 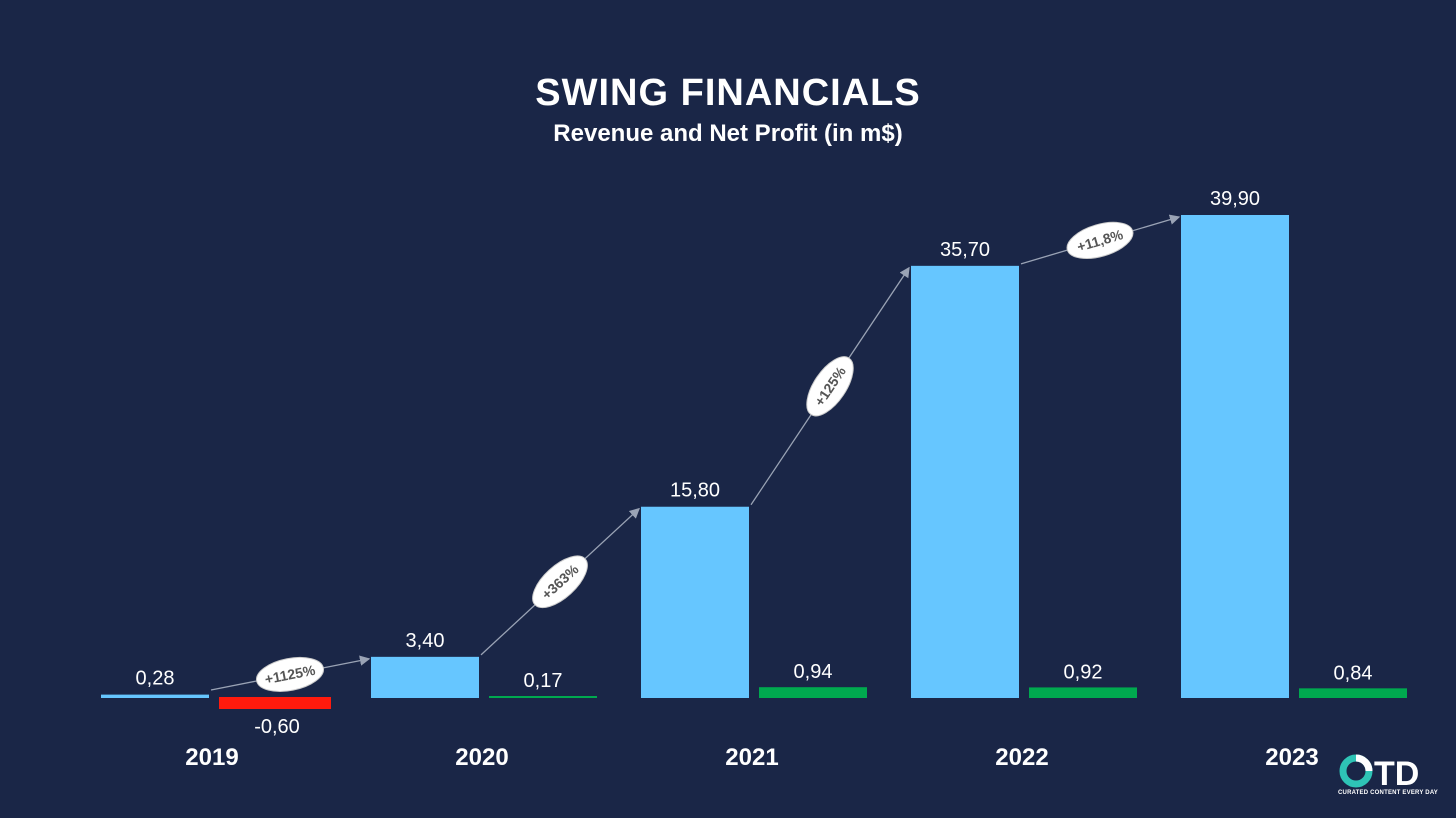 I want to click on revenue-value-label: 15,80, so click(x=695, y=491).